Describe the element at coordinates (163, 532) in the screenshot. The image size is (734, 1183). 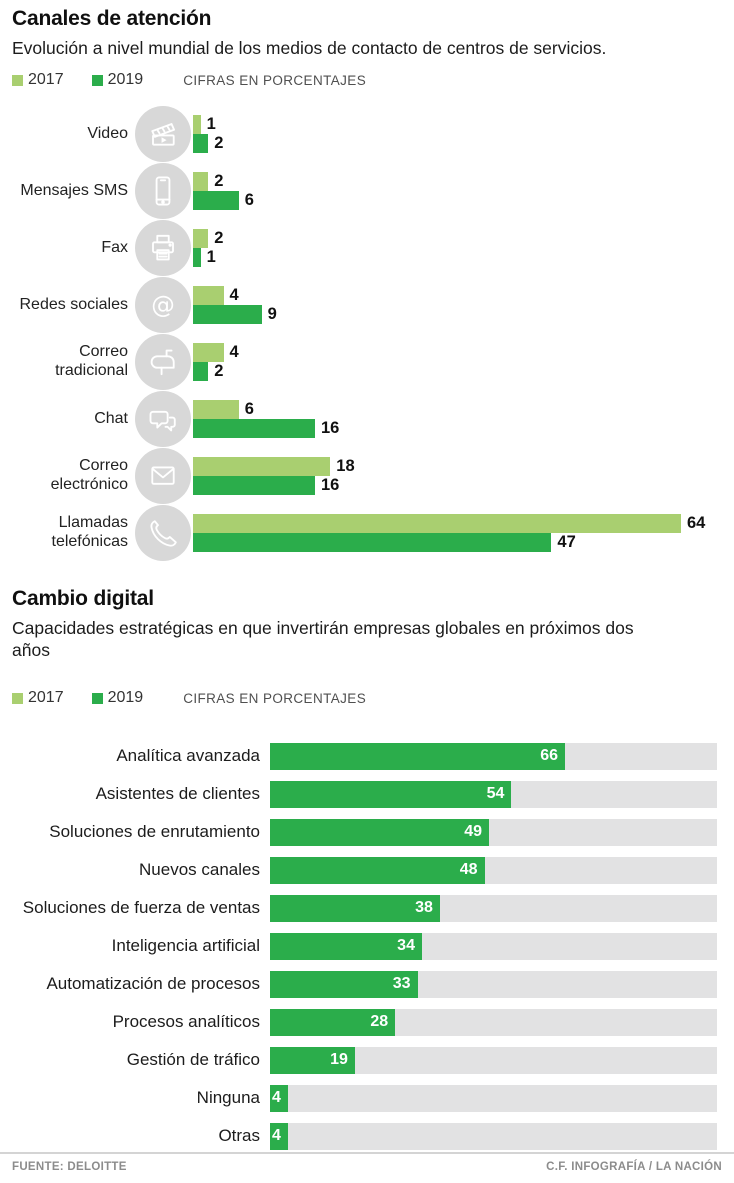
I see `phone-handset-icon` at that location.